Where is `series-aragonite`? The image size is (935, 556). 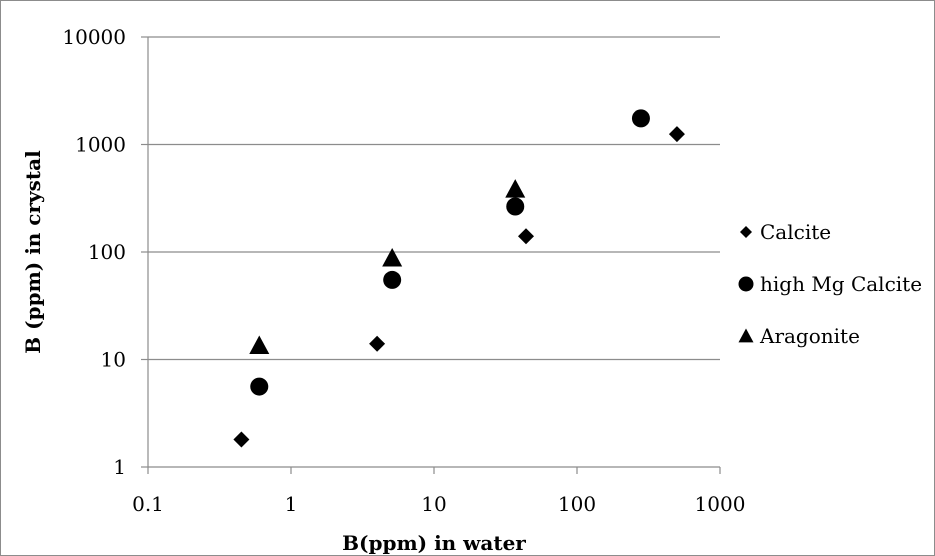
series-aragonite is located at coordinates (387, 266).